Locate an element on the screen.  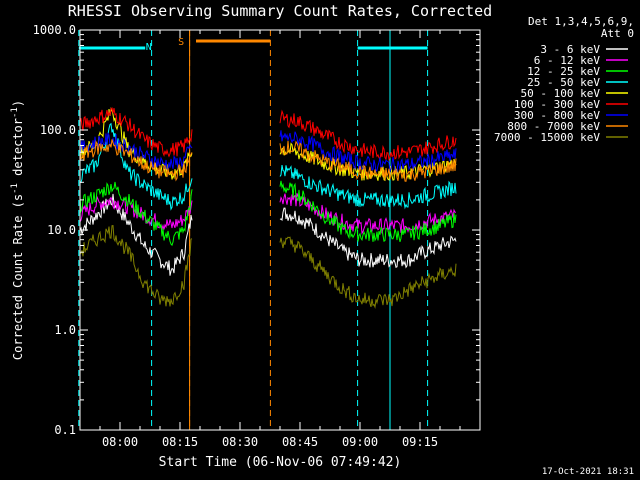
legend-label: 3 - 6 keV is located at coordinates (570, 49).